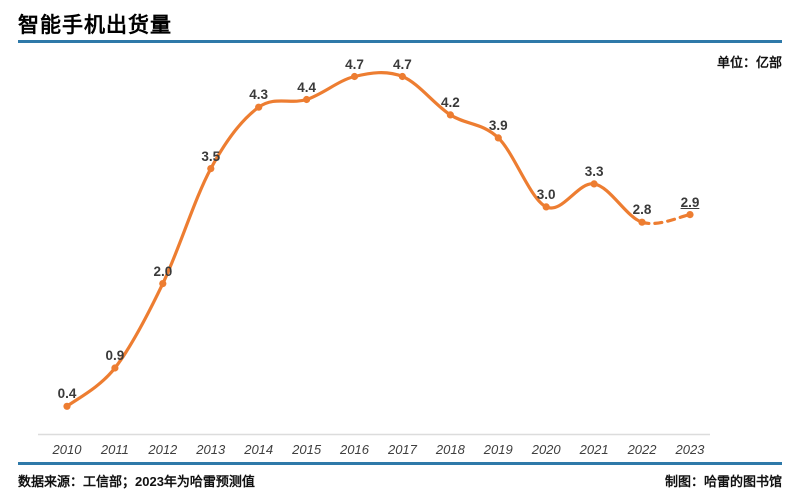  What do you see at coordinates (642, 449) in the screenshot?
I see `x-axis-label-2022: 2022` at bounding box center [642, 449].